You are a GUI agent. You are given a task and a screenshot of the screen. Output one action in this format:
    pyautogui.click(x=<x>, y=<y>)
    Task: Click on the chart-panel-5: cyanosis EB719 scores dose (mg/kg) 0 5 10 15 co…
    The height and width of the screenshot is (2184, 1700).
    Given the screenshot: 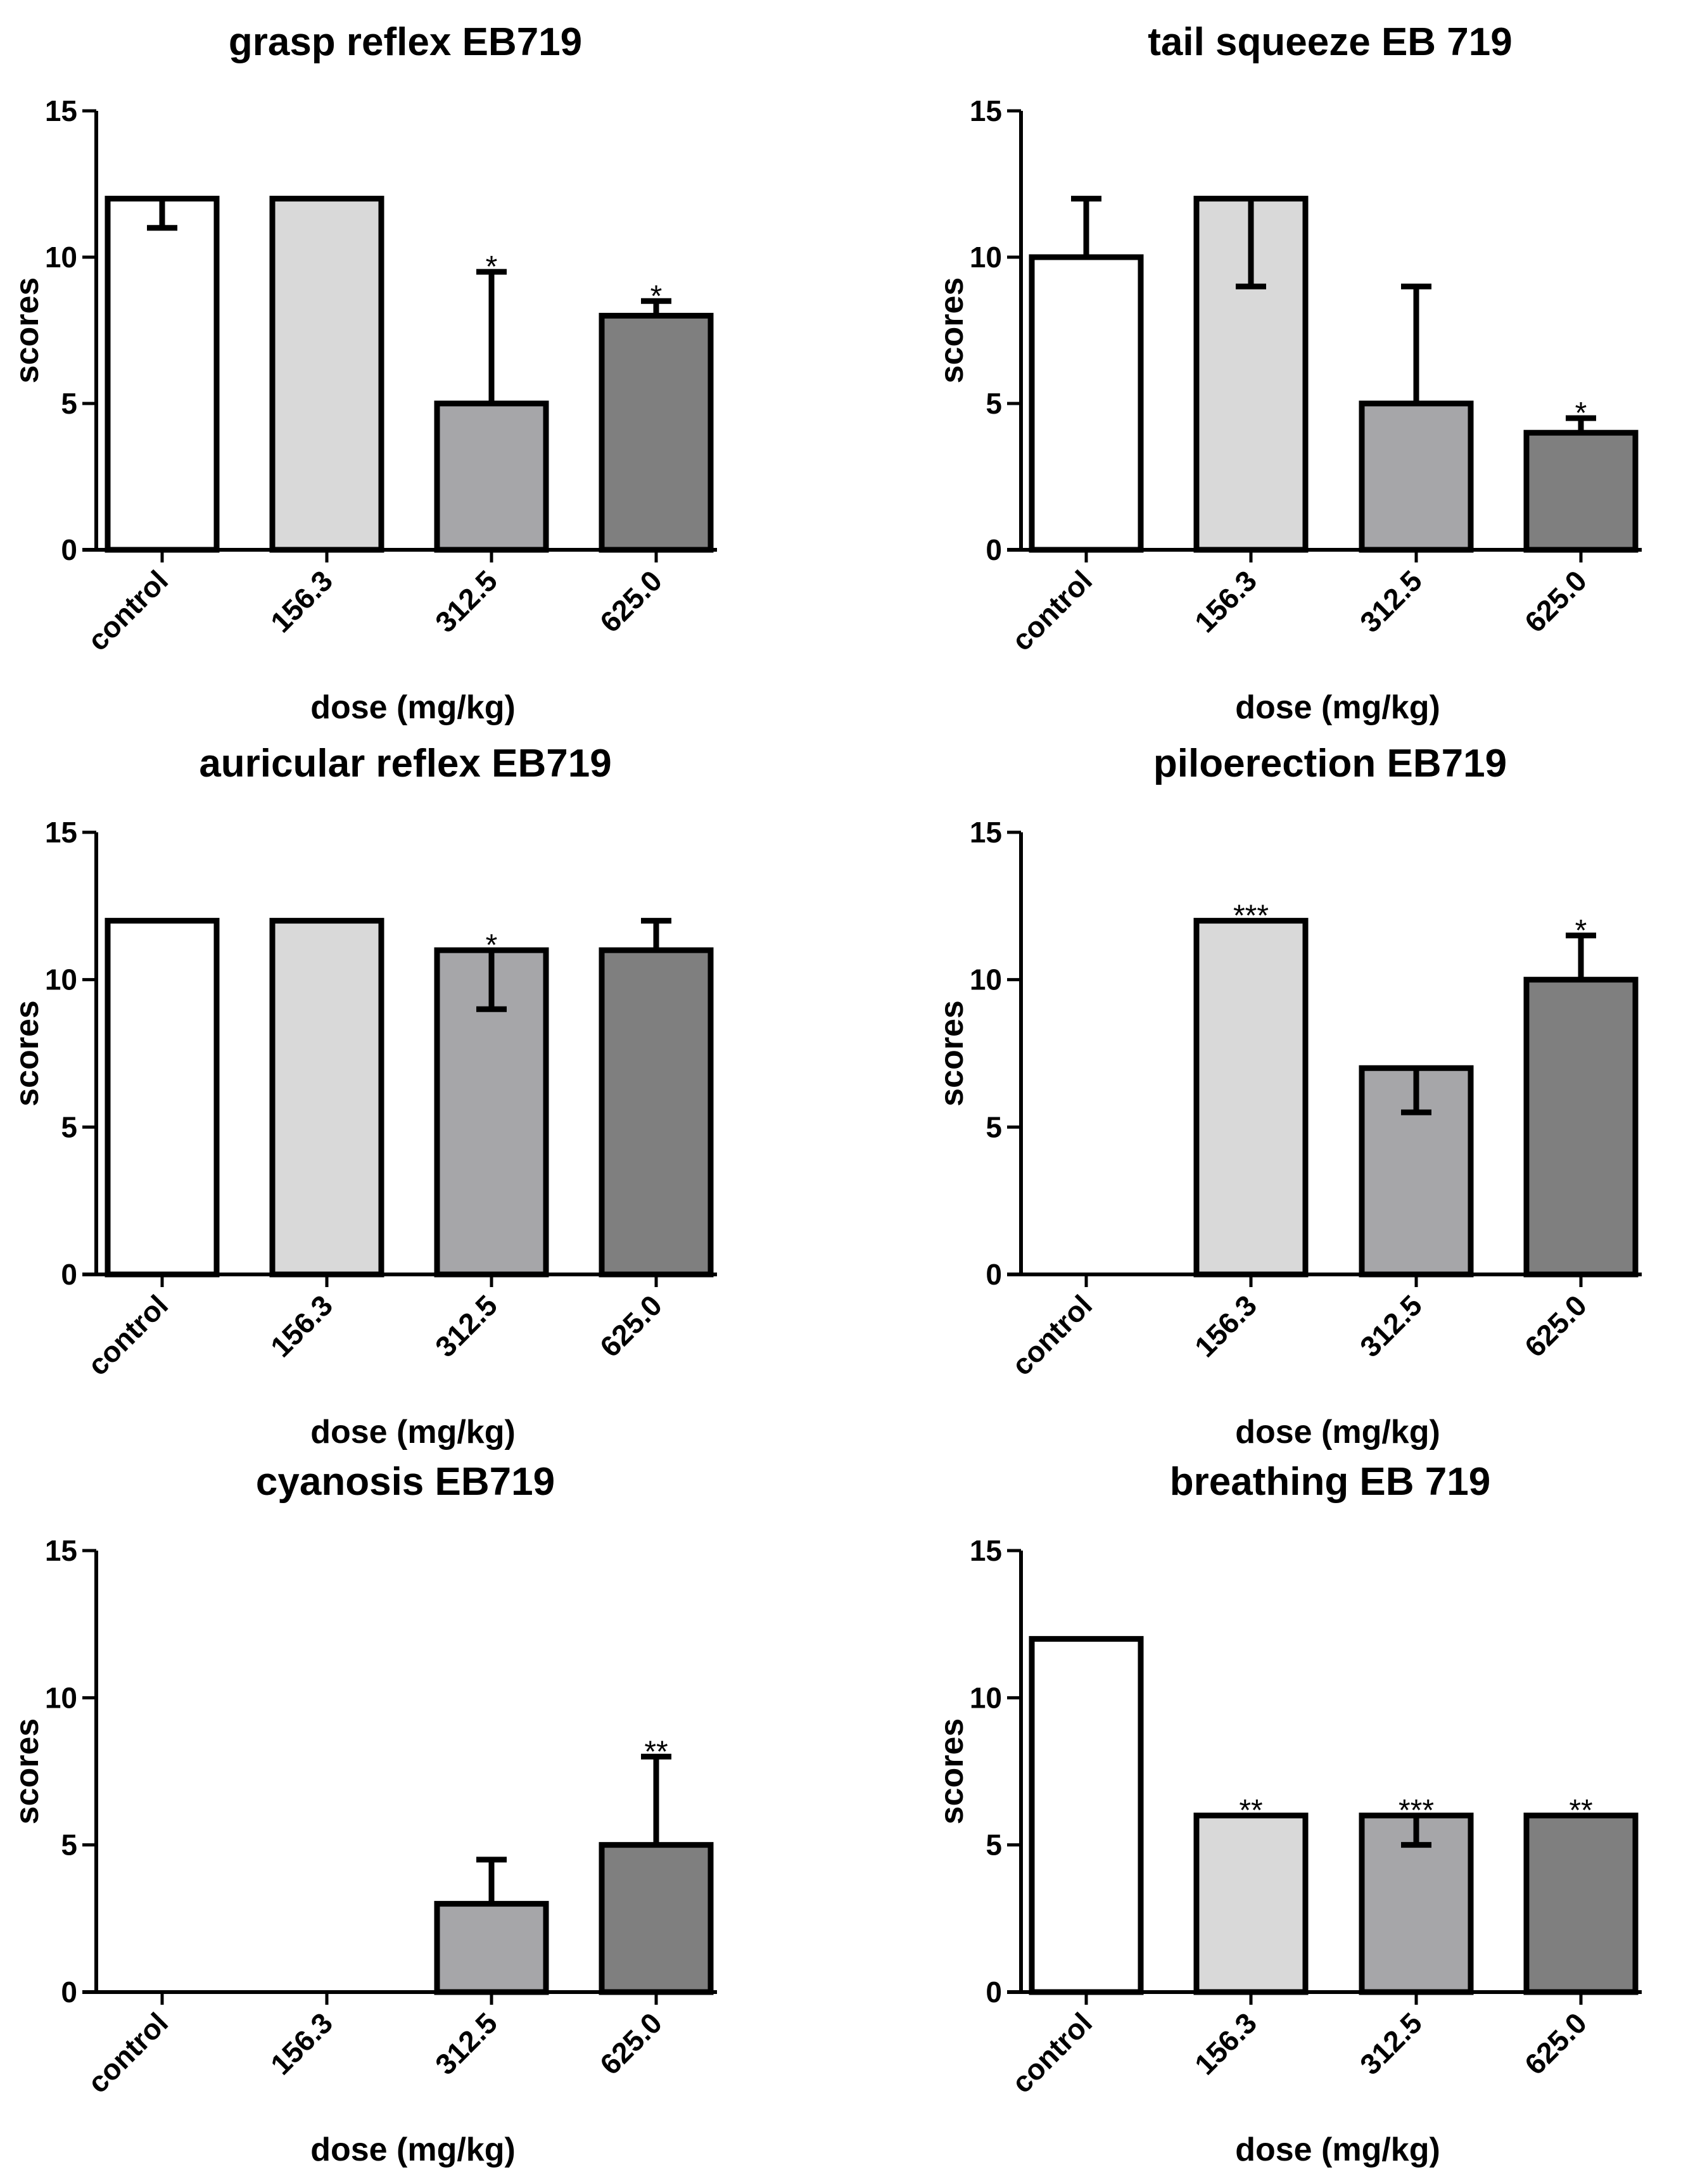 What is the action you would take?
    pyautogui.click(x=363, y=1814)
    